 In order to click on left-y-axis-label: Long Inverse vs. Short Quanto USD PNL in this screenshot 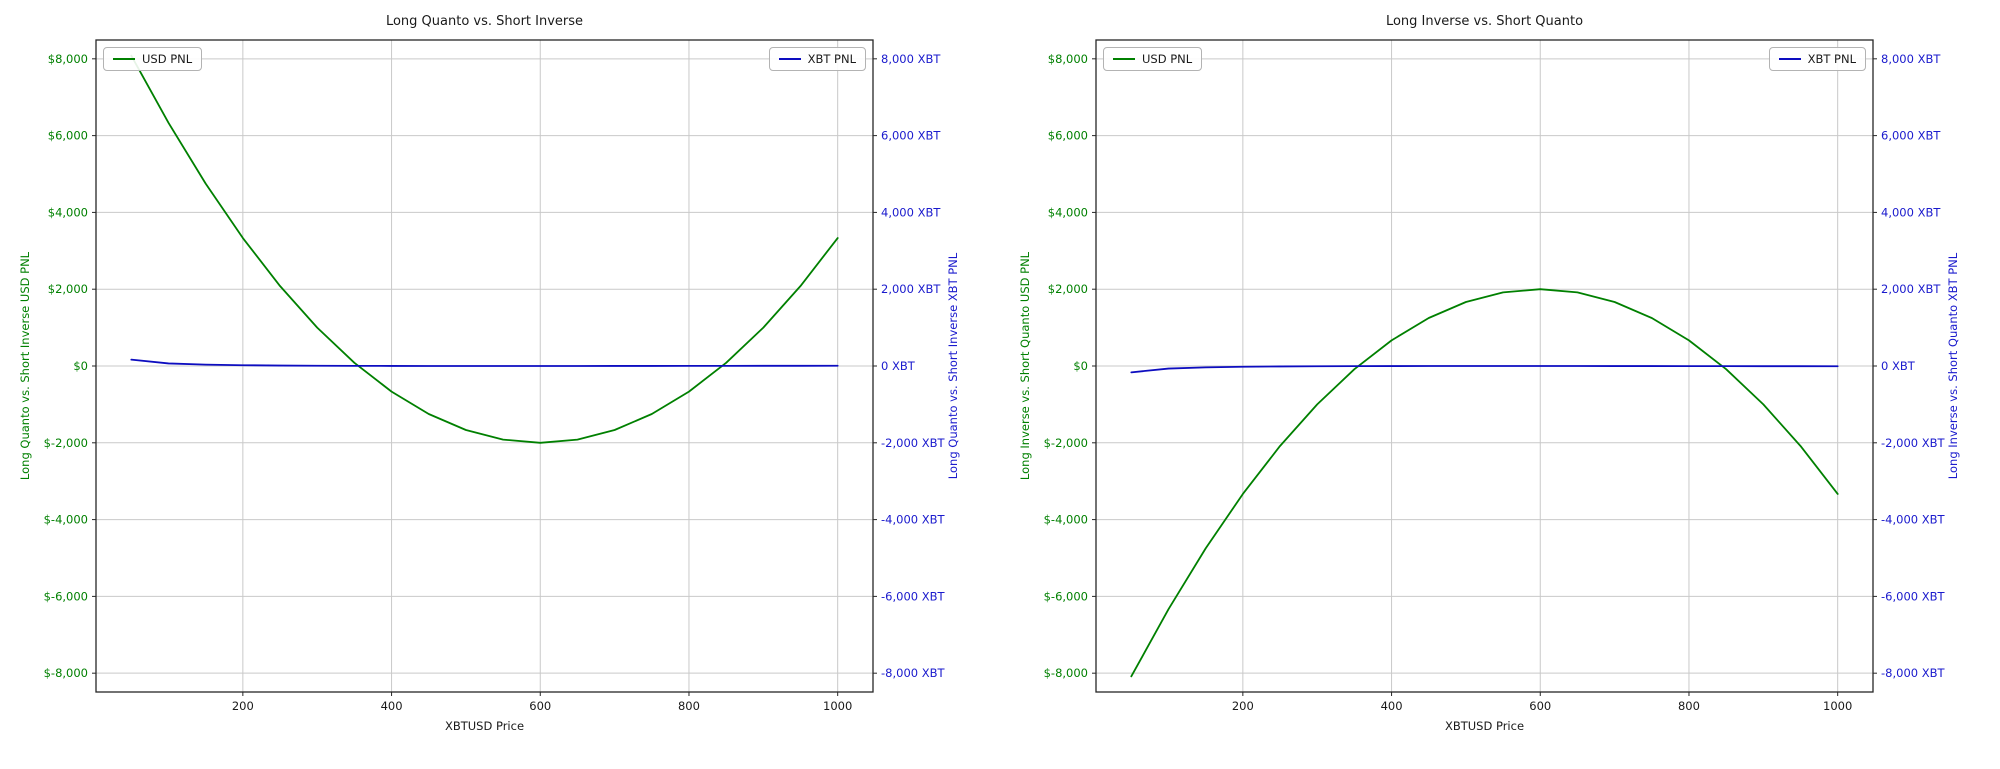, I will do `click(1025, 366)`.